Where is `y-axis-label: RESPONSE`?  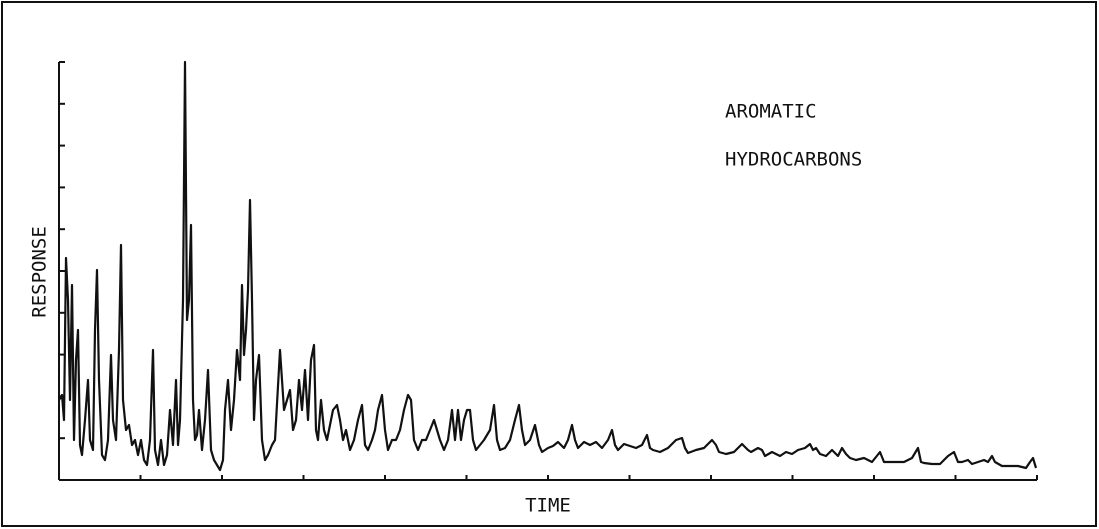 y-axis-label: RESPONSE is located at coordinates (40, 272).